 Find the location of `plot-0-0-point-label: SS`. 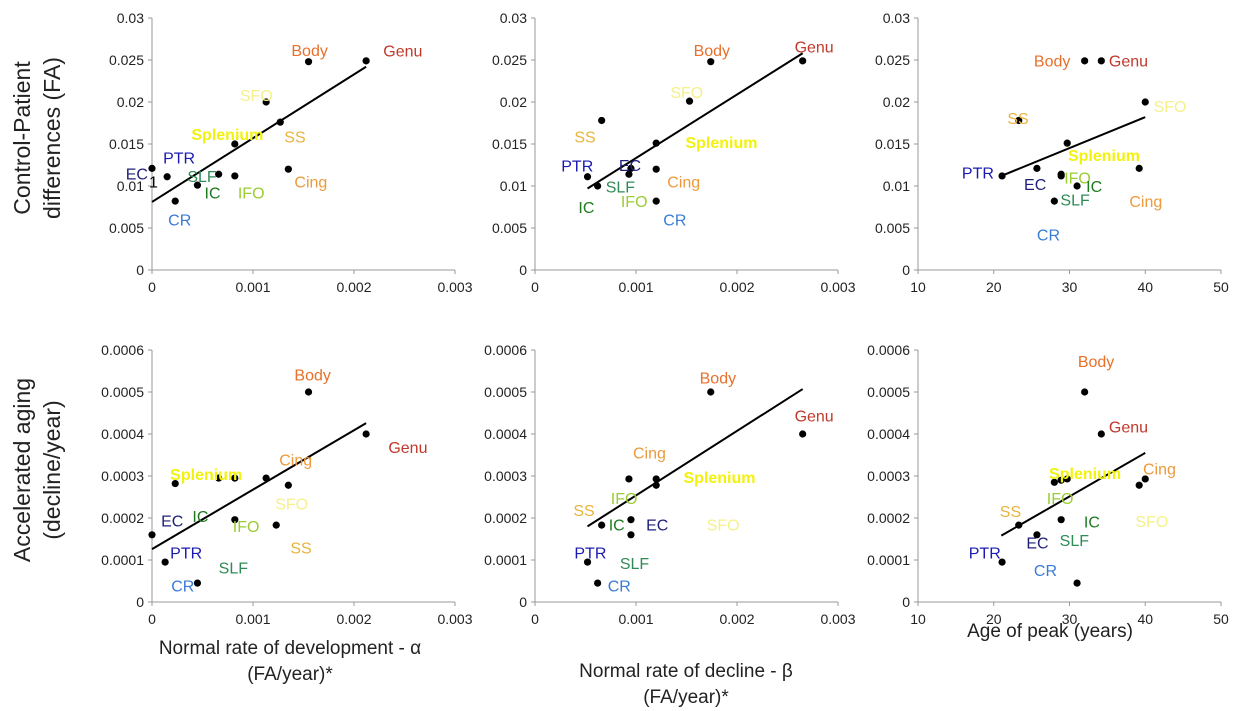

plot-0-0-point-label: SS is located at coordinates (294, 137).